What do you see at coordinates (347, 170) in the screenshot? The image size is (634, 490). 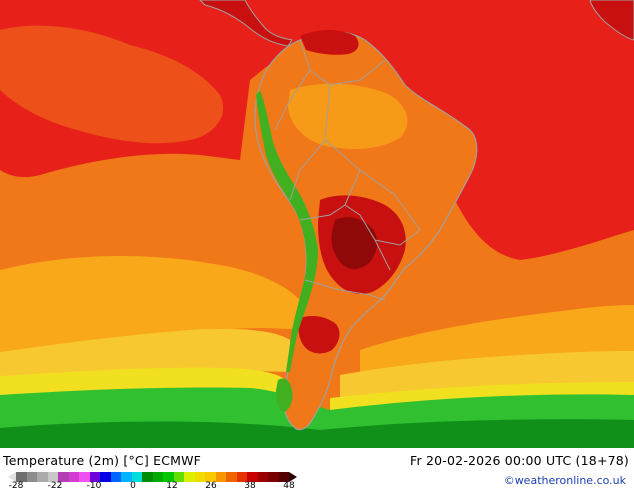 I see `country-borders` at bounding box center [347, 170].